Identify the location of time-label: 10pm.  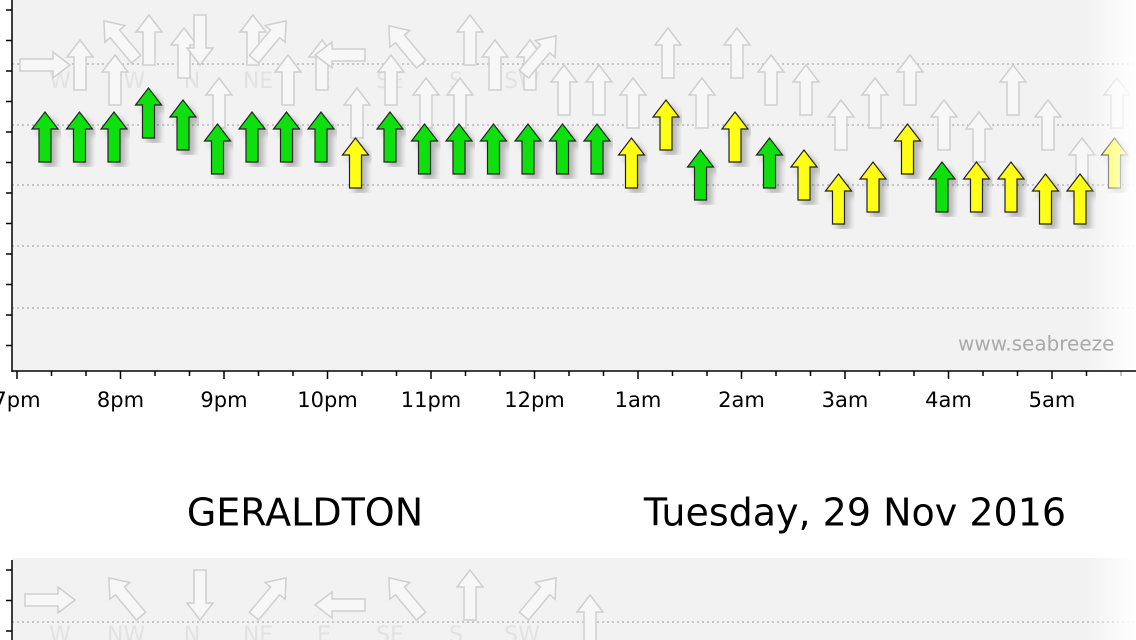
(327, 400).